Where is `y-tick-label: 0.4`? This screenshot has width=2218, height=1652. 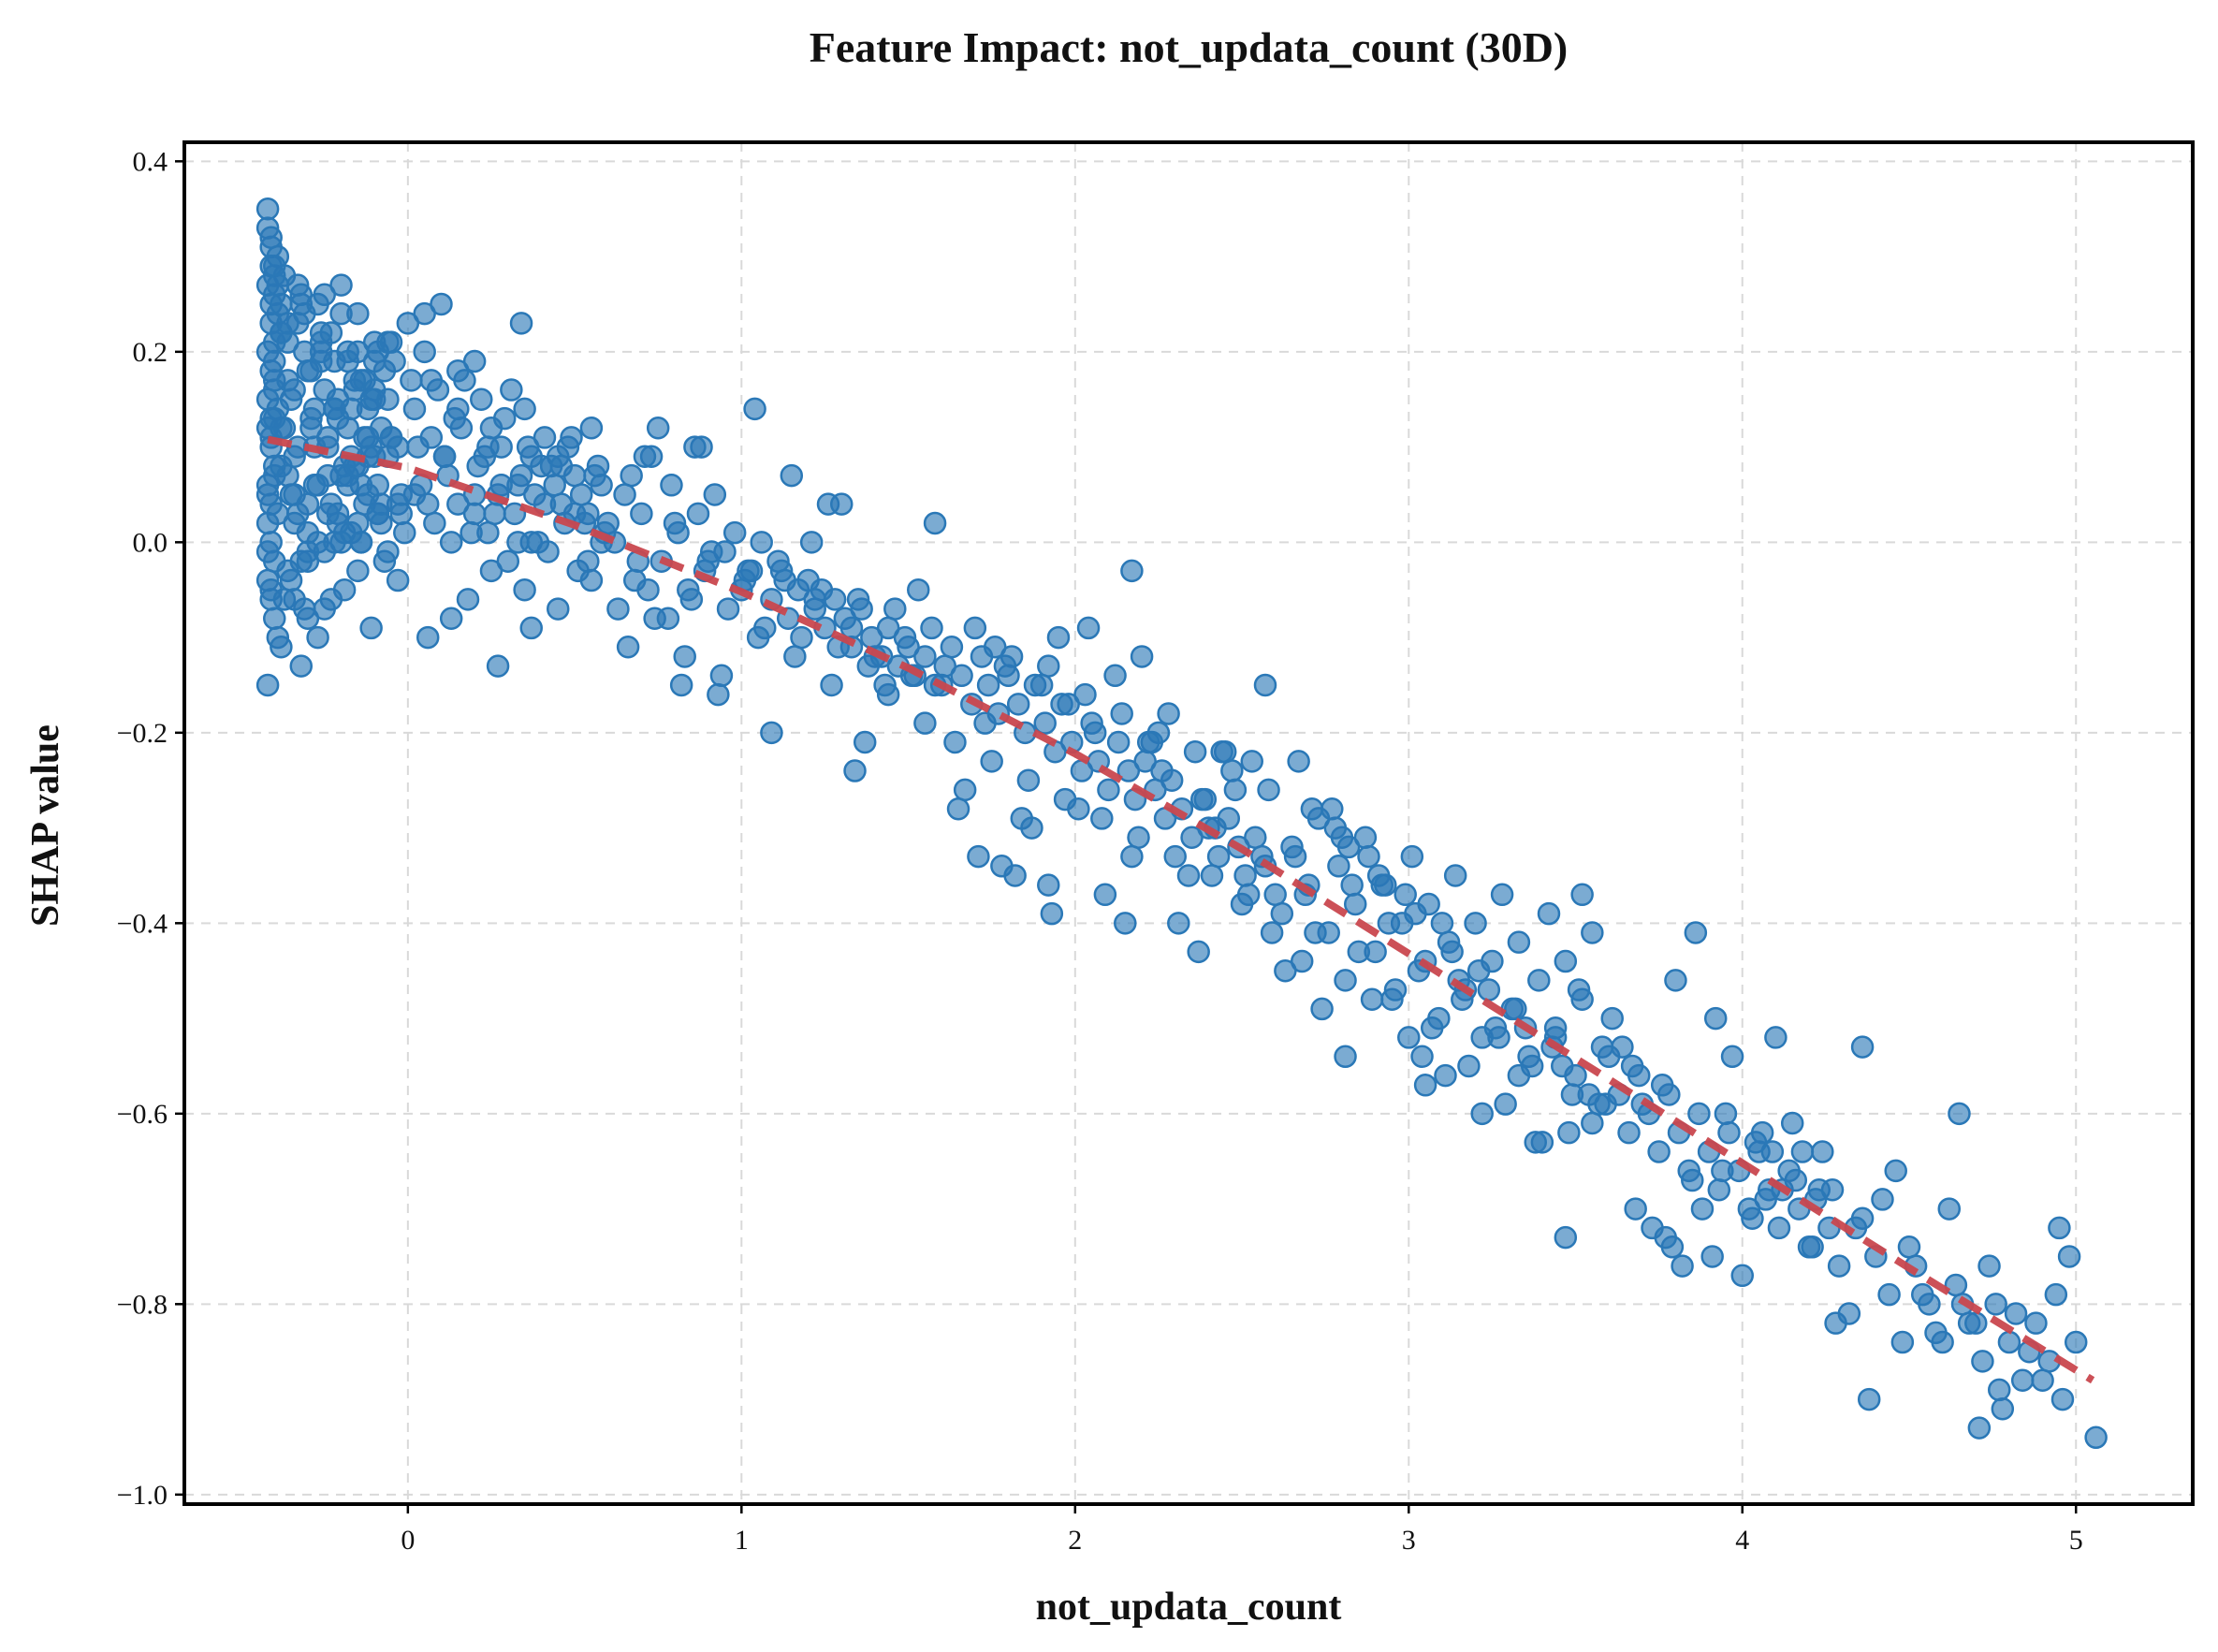 y-tick-label: 0.4 is located at coordinates (150, 161).